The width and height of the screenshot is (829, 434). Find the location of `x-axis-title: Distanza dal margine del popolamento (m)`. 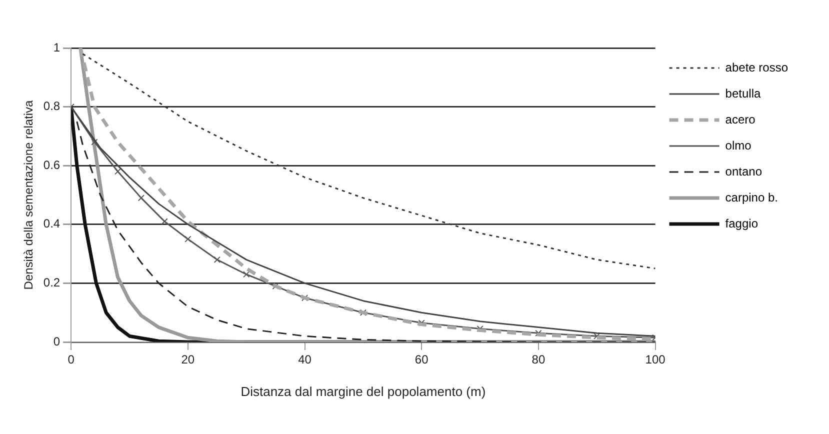

x-axis-title: Distanza dal margine del popolamento (m) is located at coordinates (363, 391).